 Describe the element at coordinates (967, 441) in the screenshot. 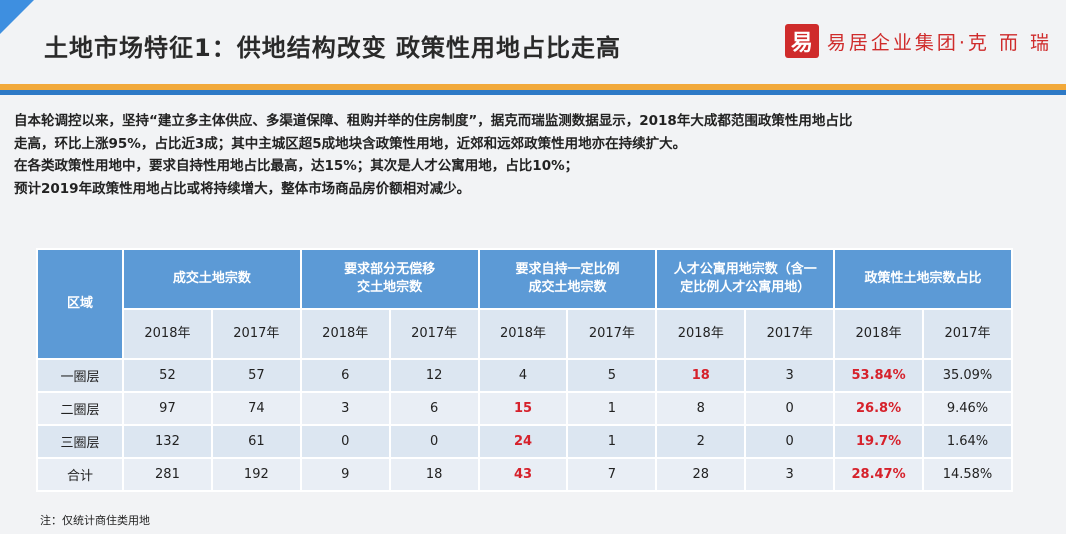

I see `table-cell: 1.64%` at that location.